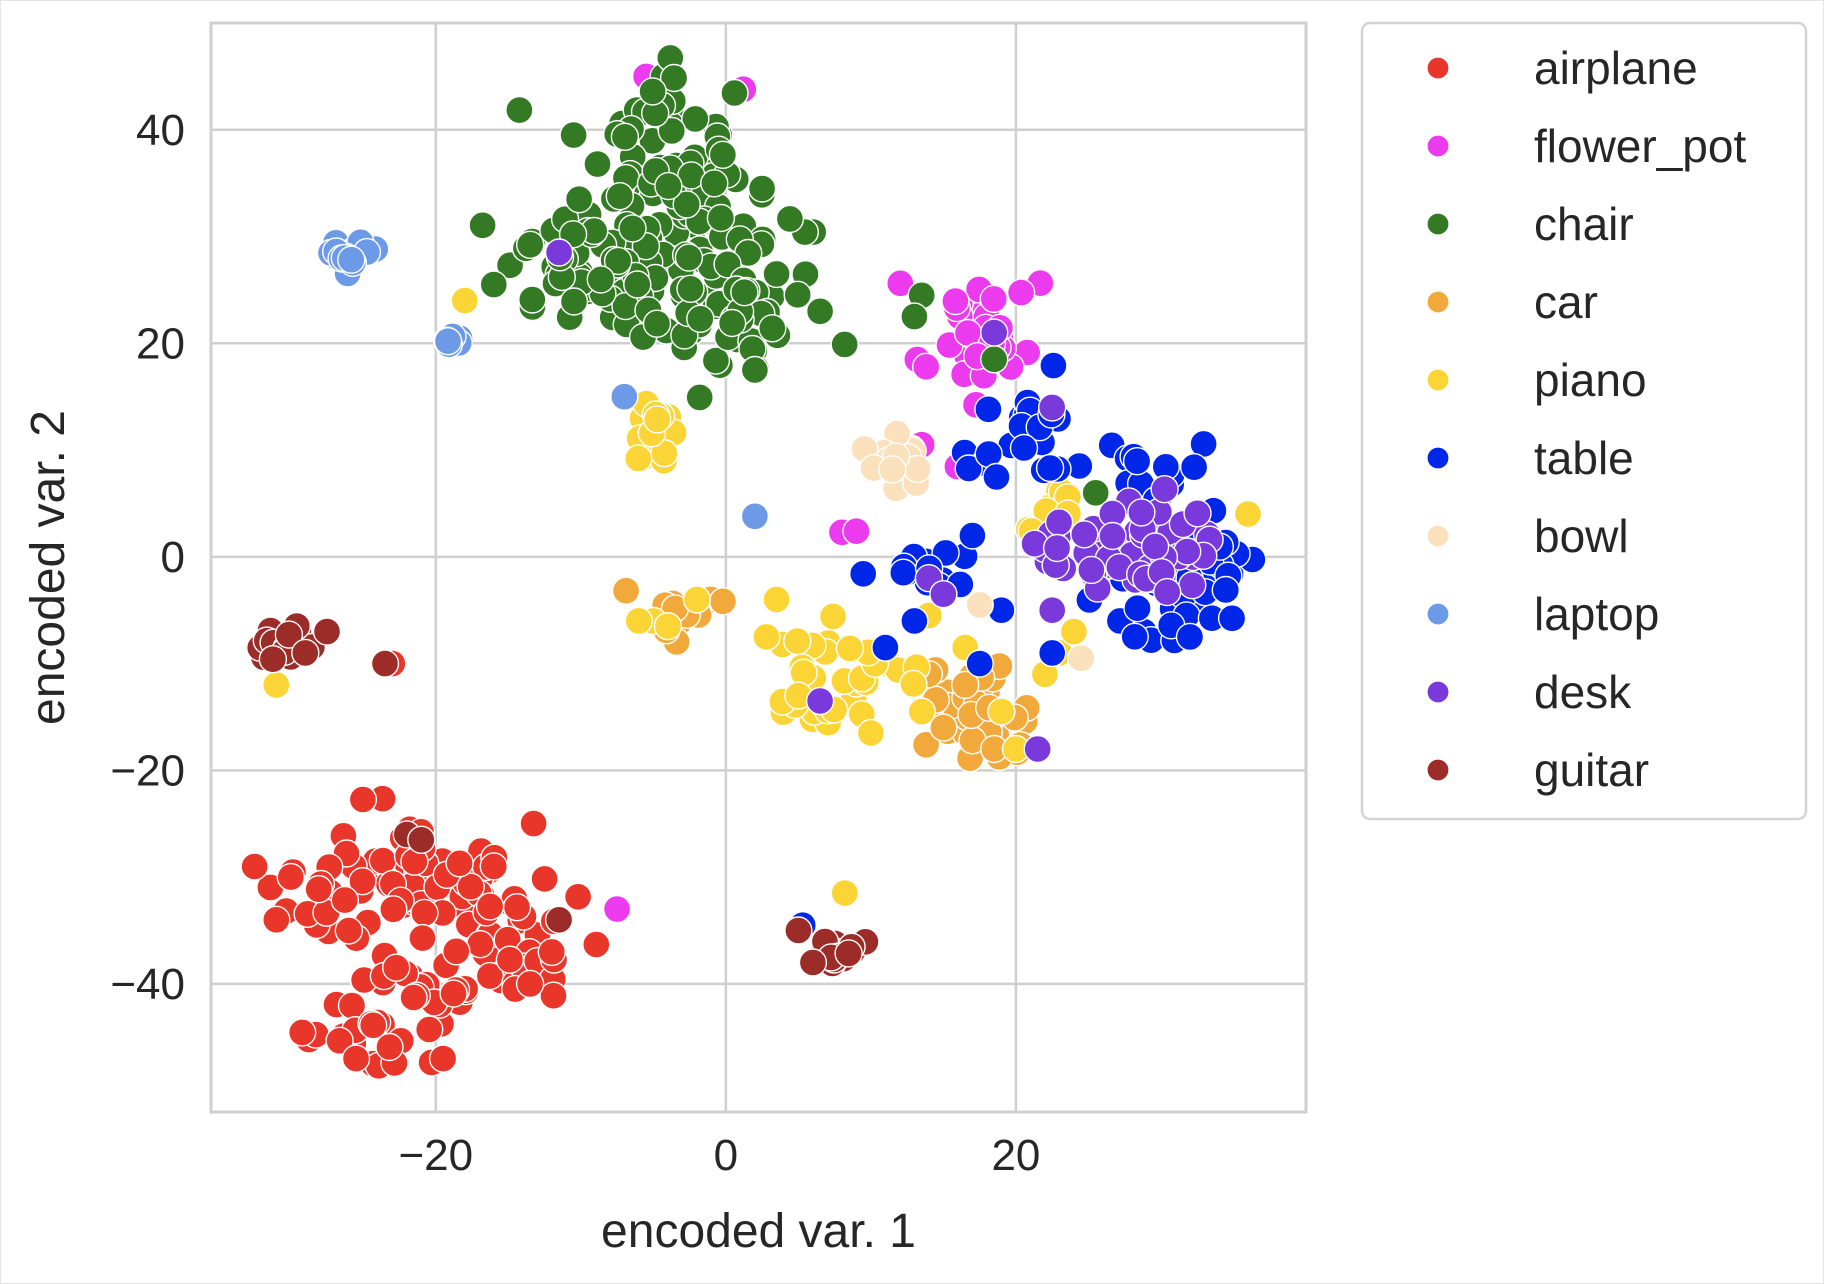 This screenshot has width=1824, height=1284. I want to click on point-car, so click(626, 590).